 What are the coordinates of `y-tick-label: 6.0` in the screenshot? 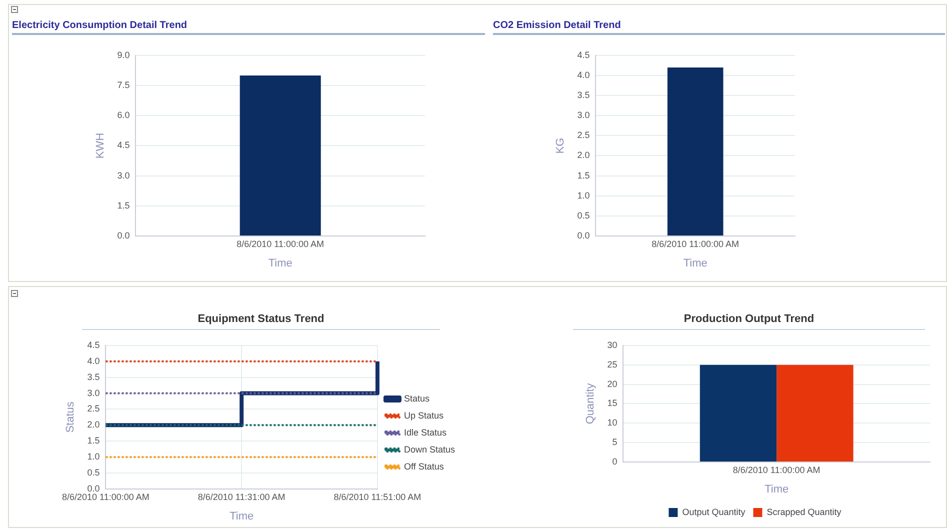 It's located at (123, 115).